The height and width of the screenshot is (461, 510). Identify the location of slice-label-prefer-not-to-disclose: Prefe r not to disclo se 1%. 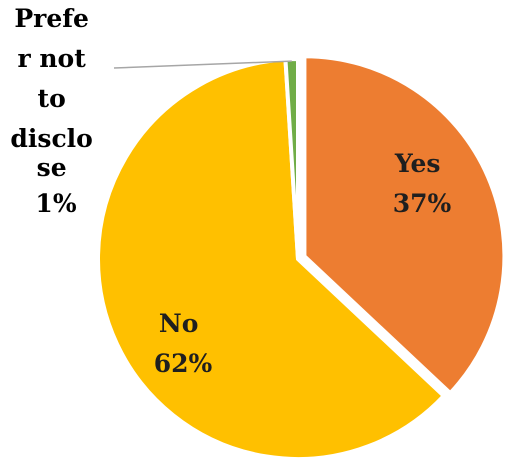
(55, 111).